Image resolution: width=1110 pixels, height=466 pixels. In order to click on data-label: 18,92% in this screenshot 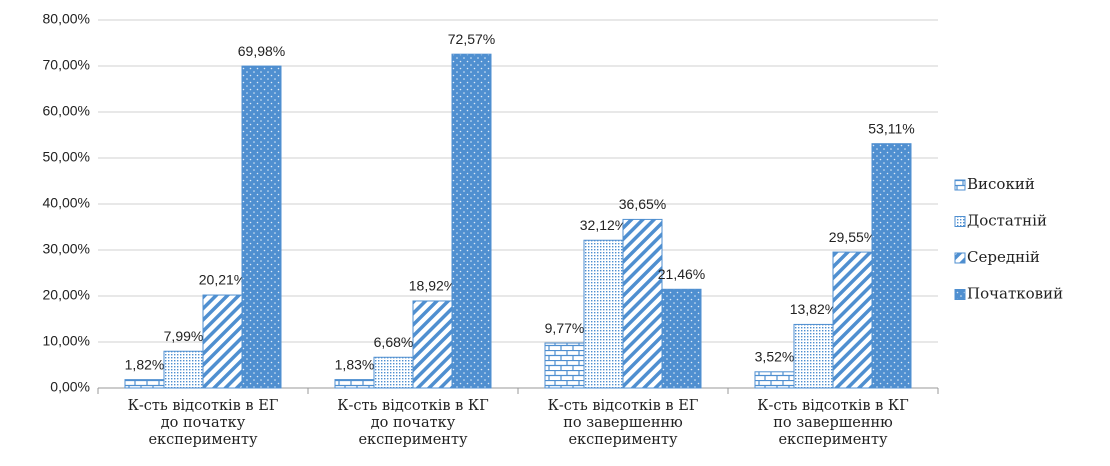, I will do `click(432, 286)`.